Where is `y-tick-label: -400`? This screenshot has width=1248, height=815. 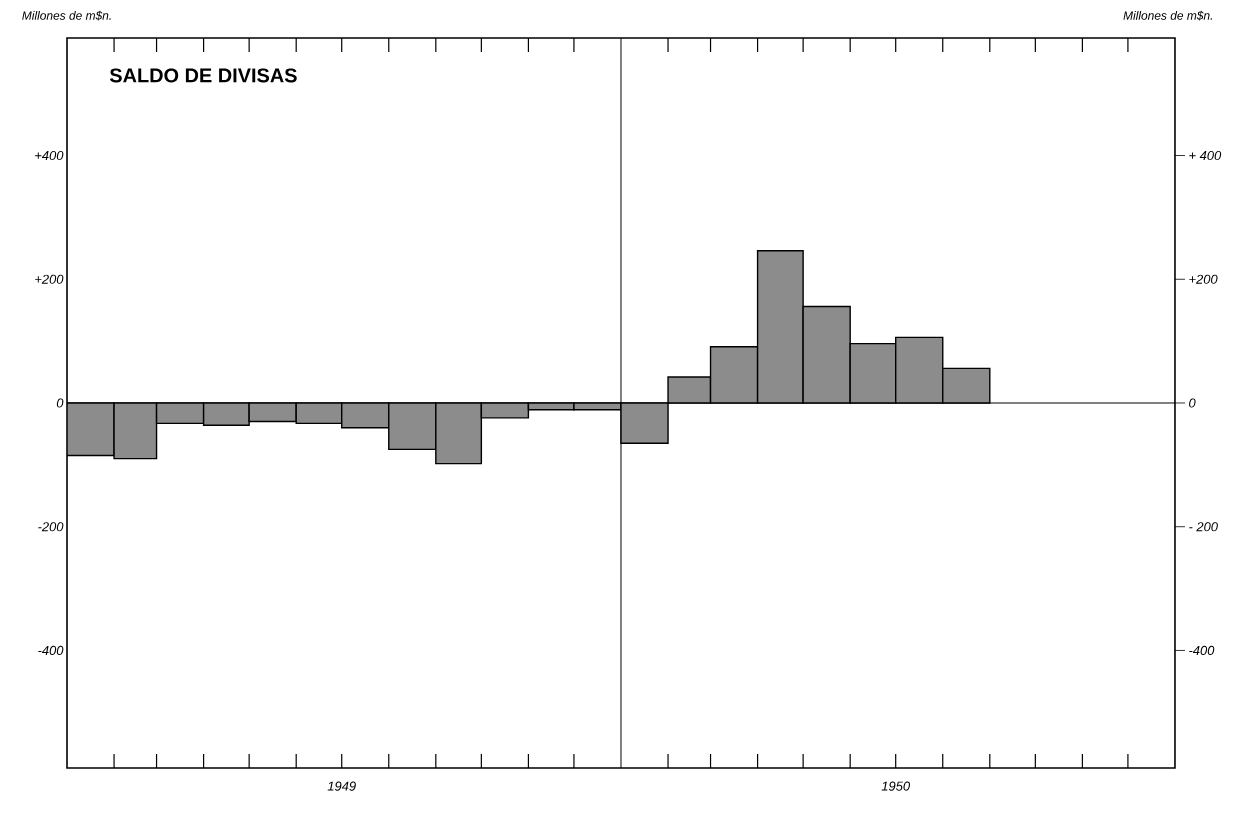
y-tick-label: -400 is located at coordinates (51, 650).